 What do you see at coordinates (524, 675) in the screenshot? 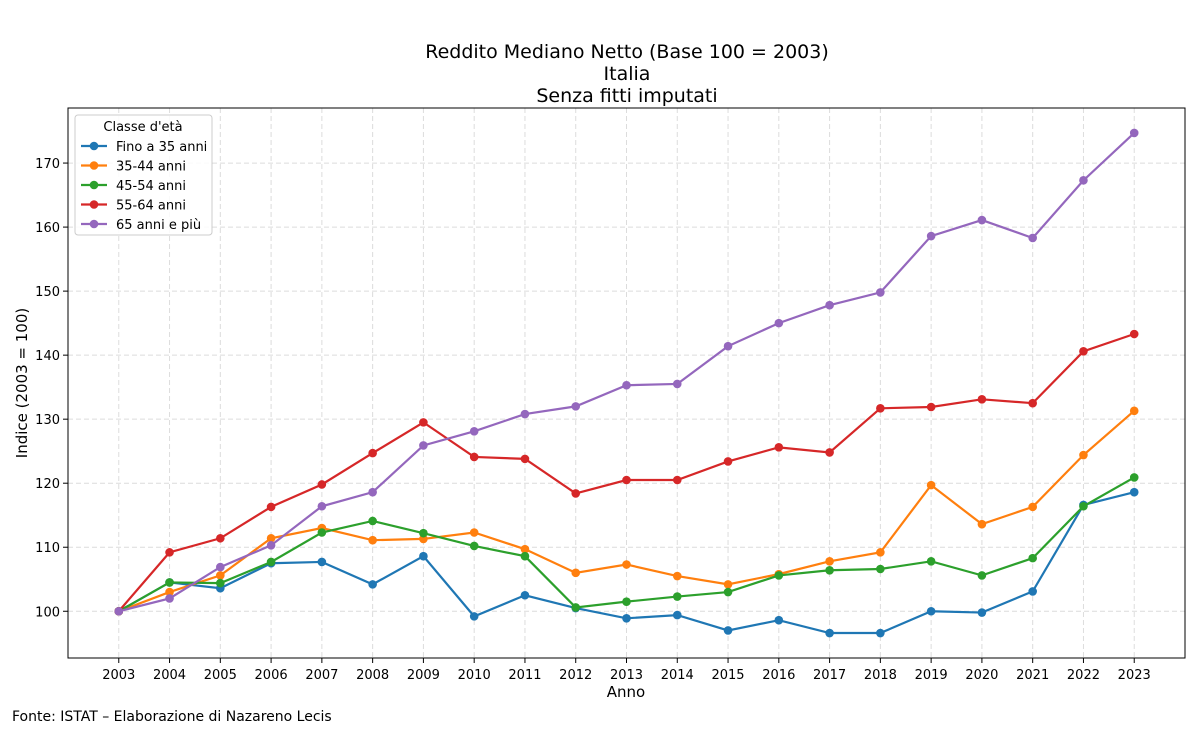
I see `x-tick-label: 2011` at bounding box center [524, 675].